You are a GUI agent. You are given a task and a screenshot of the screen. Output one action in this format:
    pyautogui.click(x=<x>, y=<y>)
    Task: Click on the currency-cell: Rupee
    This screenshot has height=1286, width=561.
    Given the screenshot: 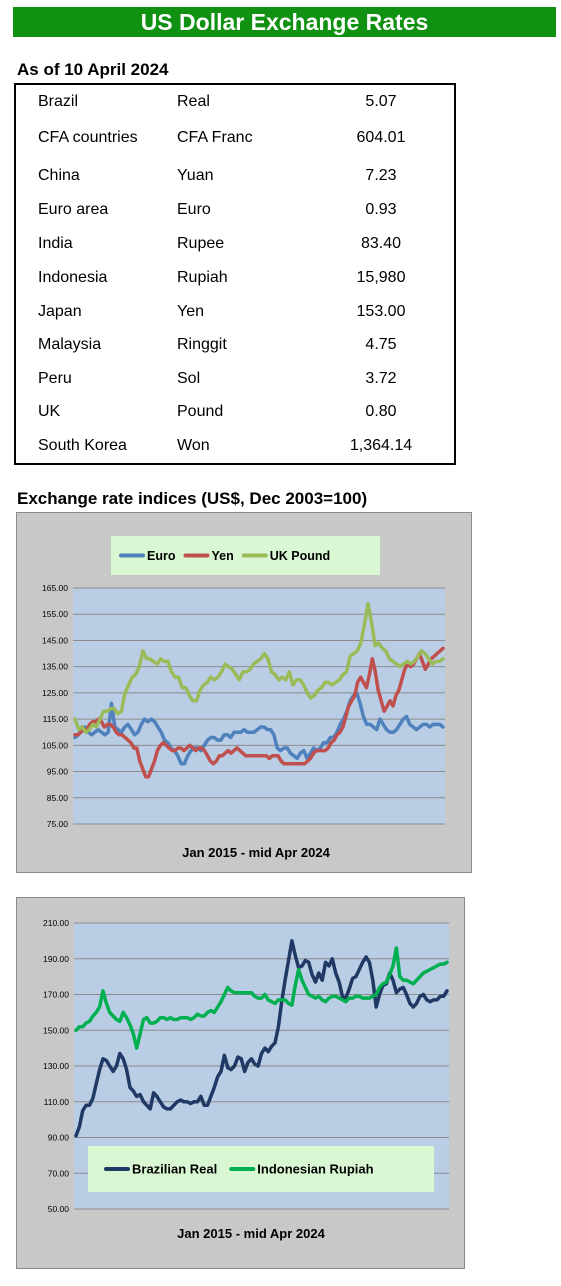 What is the action you would take?
    pyautogui.click(x=201, y=243)
    